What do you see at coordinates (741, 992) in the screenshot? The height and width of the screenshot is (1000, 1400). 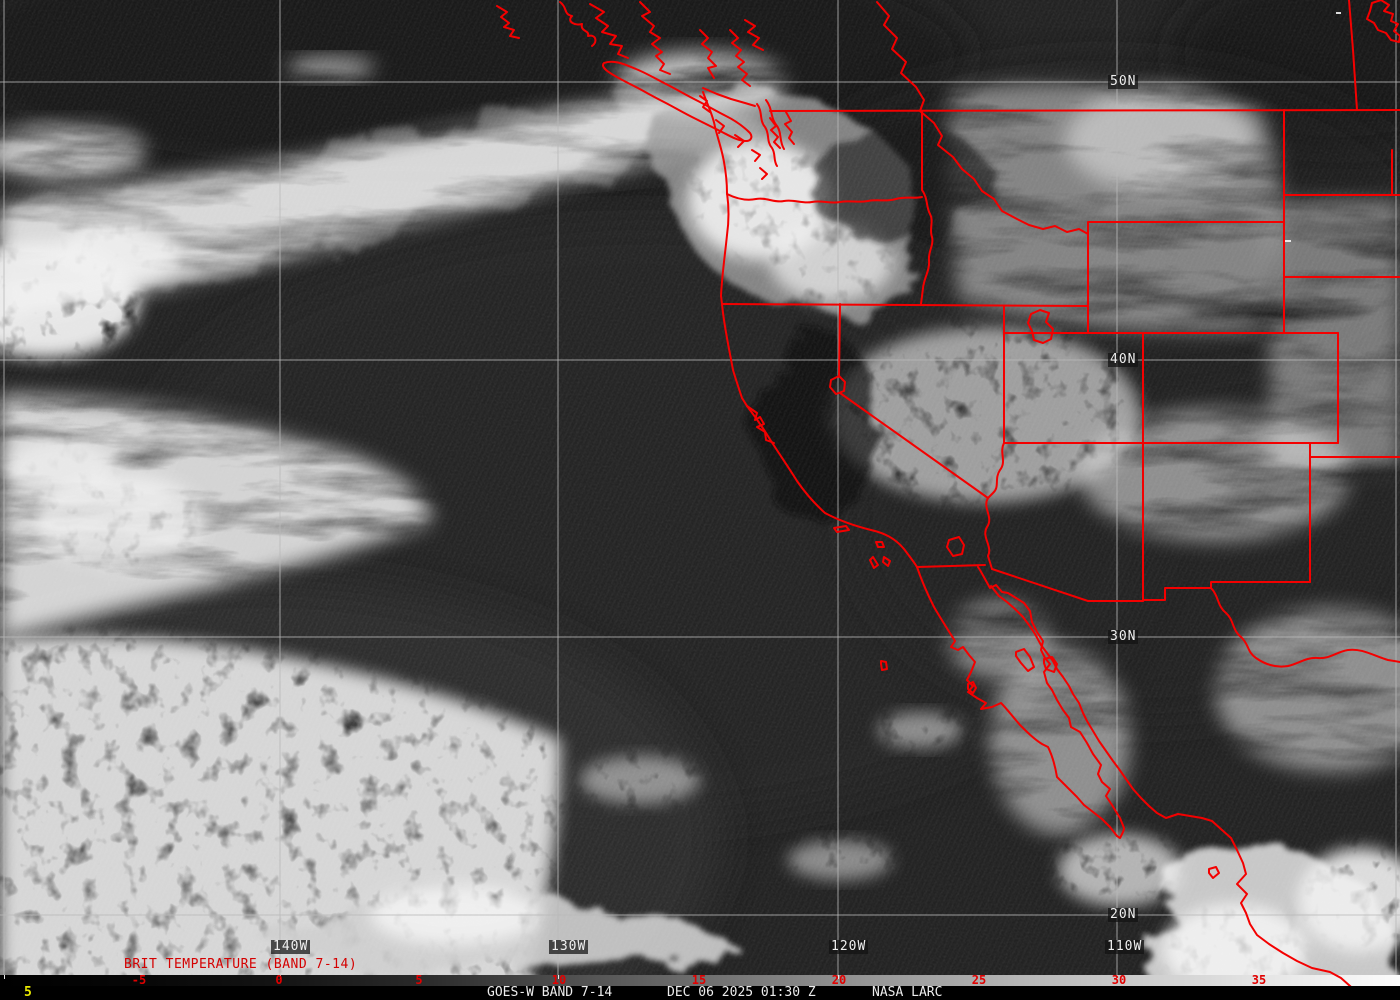 I see `timestamp: DEC 06 2025 01:30 Z` at bounding box center [741, 992].